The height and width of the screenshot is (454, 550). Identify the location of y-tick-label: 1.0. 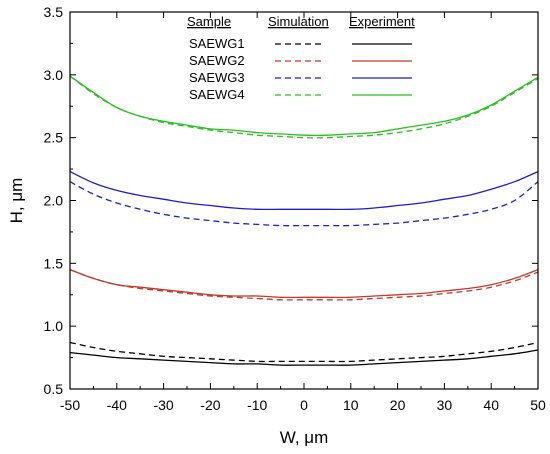
(54, 326).